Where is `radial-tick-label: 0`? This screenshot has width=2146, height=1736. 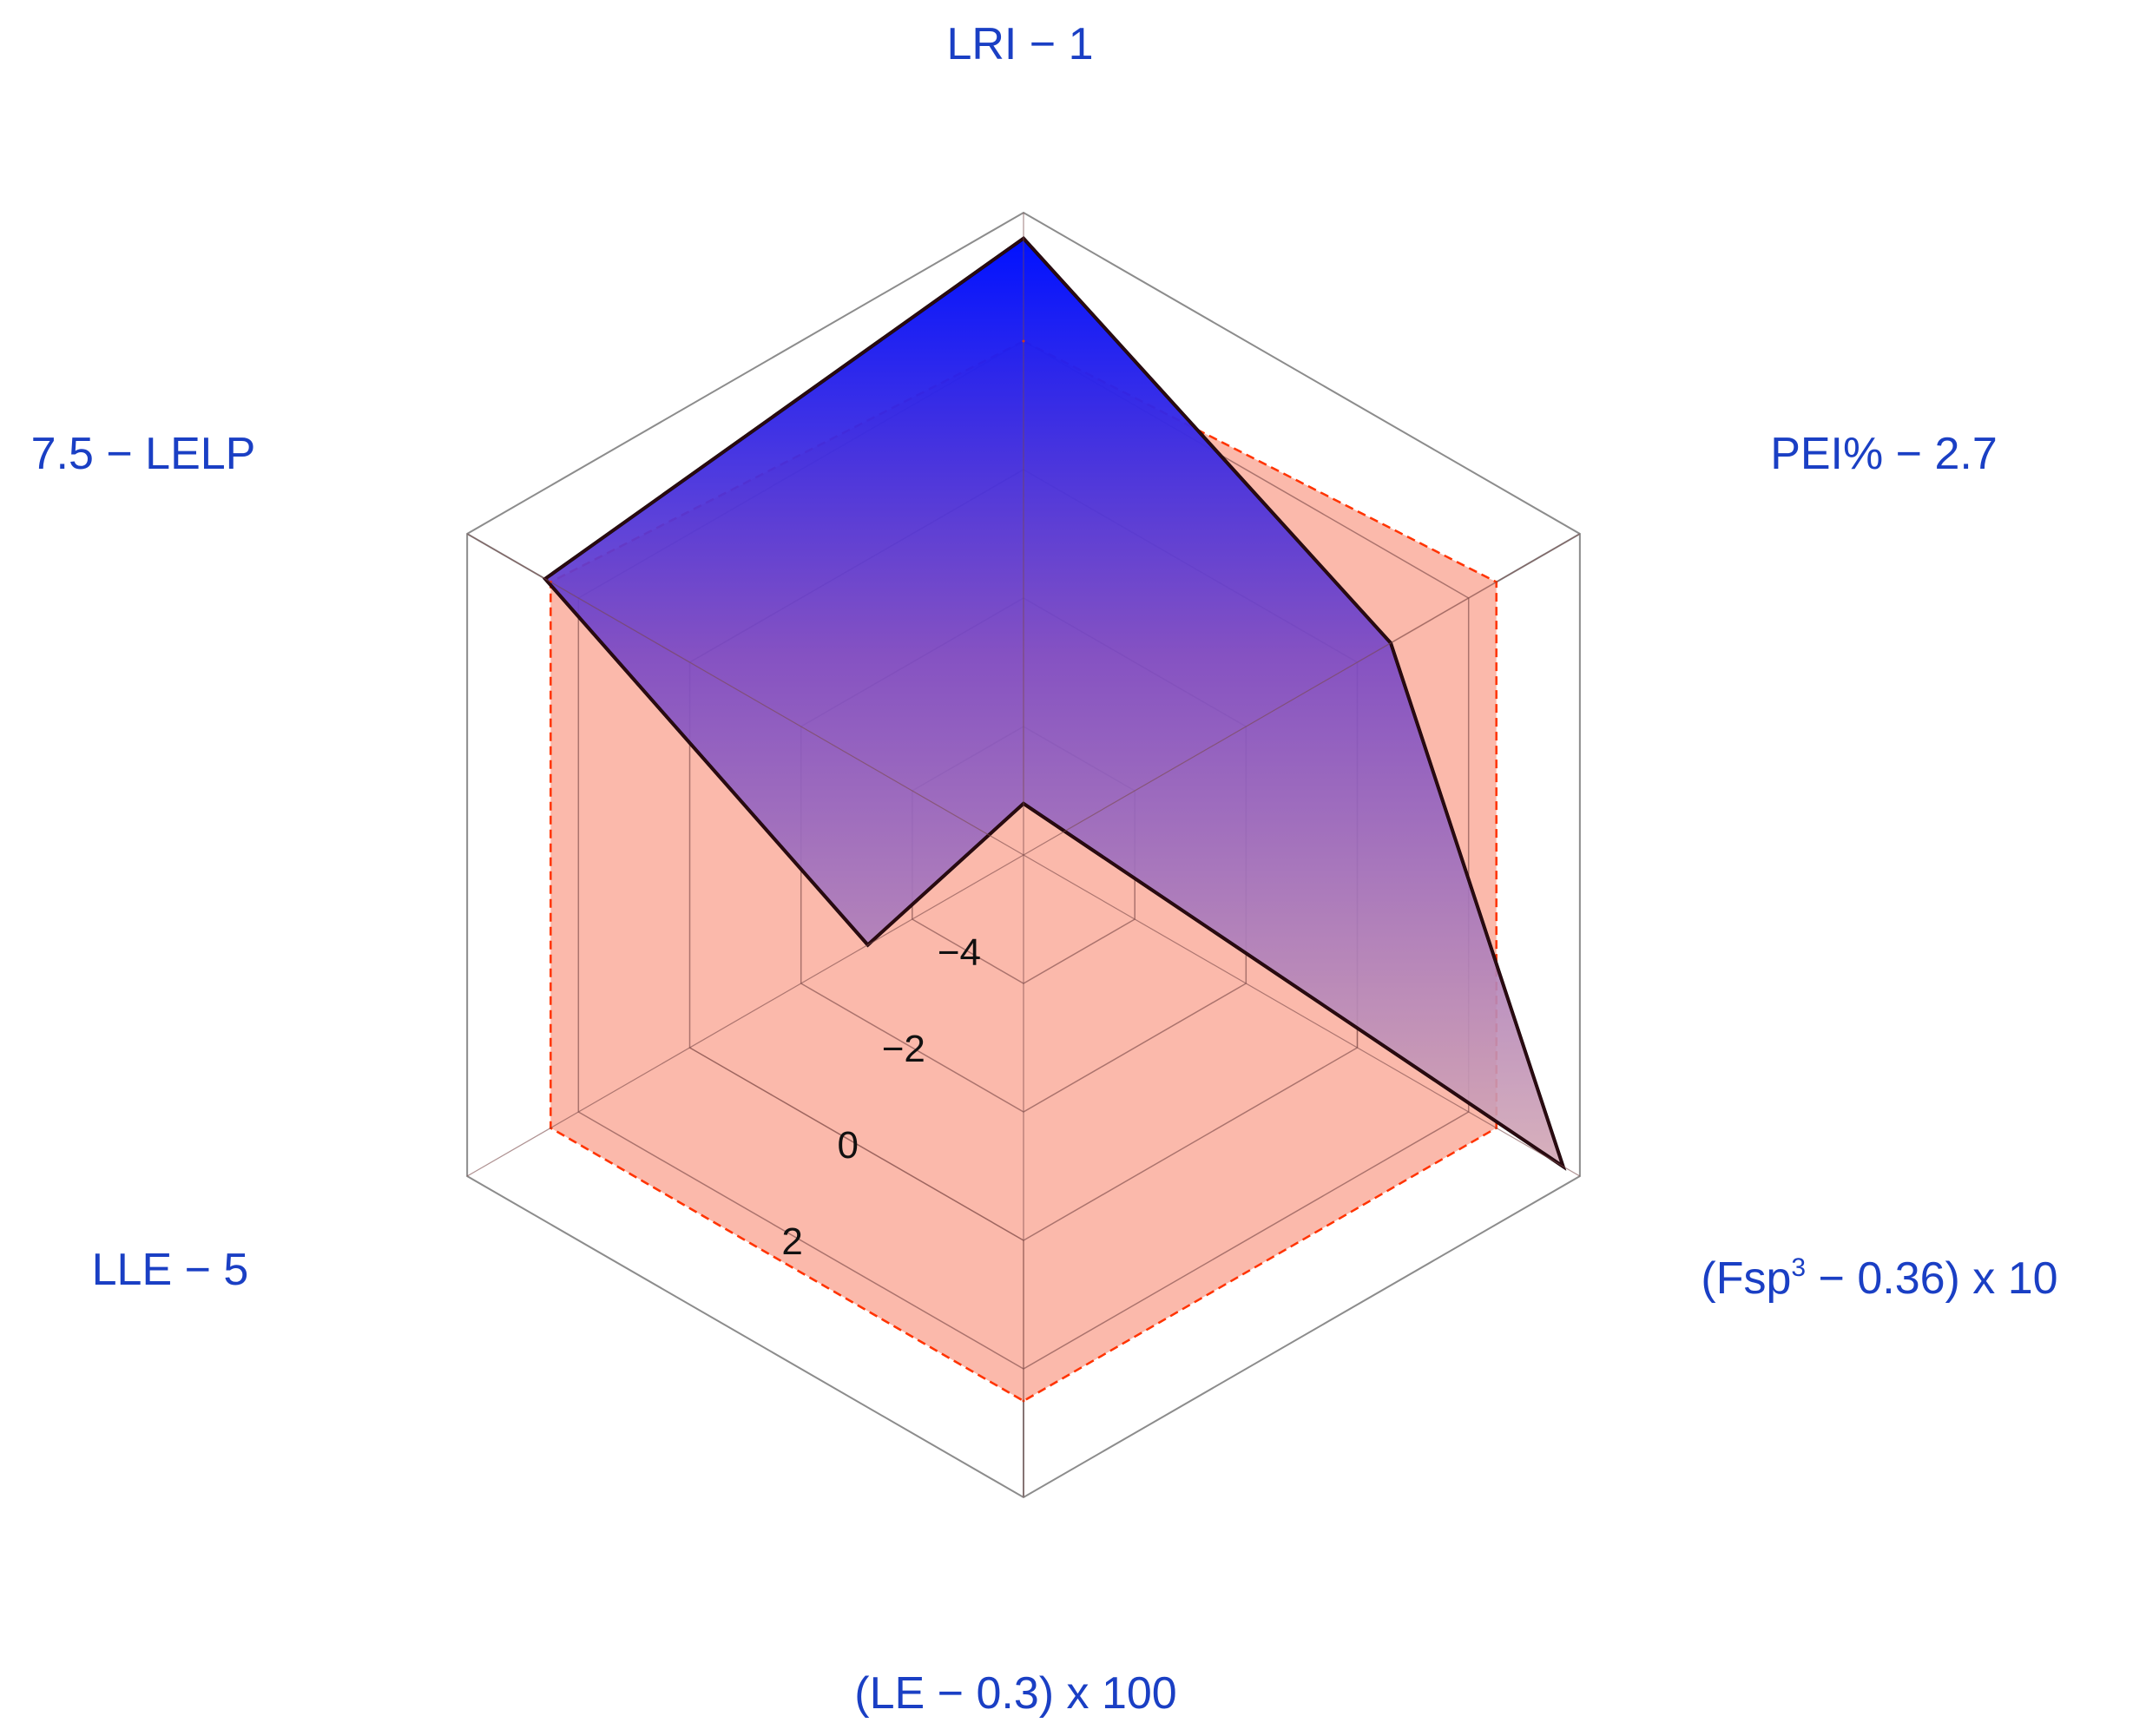 radial-tick-label: 0 is located at coordinates (848, 1145).